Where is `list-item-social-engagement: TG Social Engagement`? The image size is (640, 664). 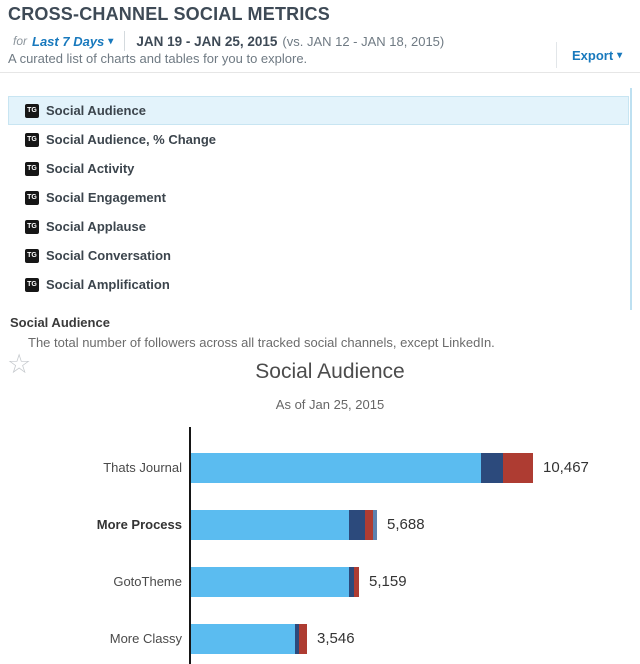 list-item-social-engagement: TG Social Engagement is located at coordinates (318, 197).